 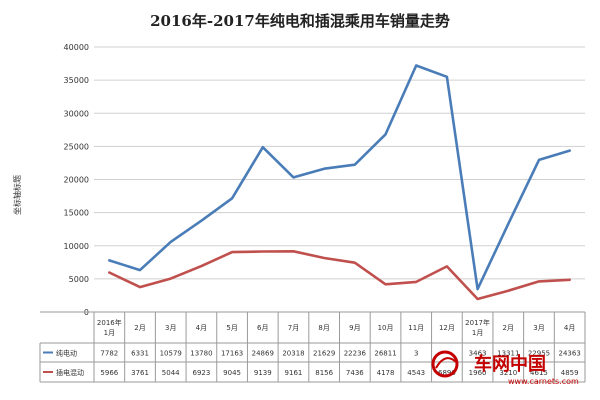 I want to click on data-label: 17163, so click(x=232, y=354).